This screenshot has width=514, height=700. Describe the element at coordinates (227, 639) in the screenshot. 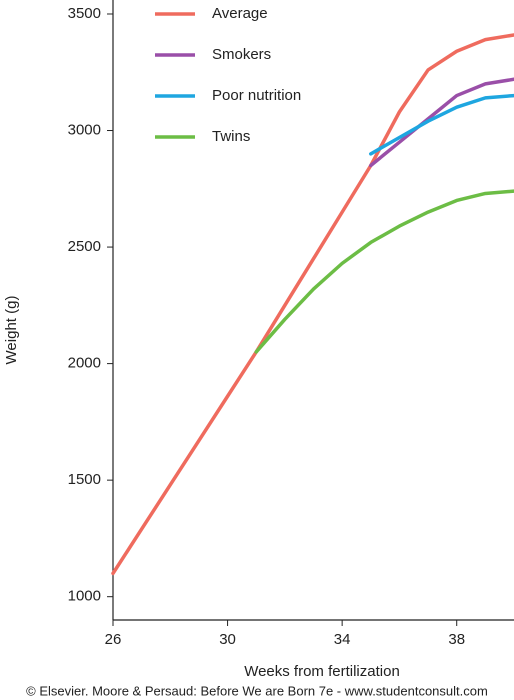

I see `x-tick-label: 30` at that location.